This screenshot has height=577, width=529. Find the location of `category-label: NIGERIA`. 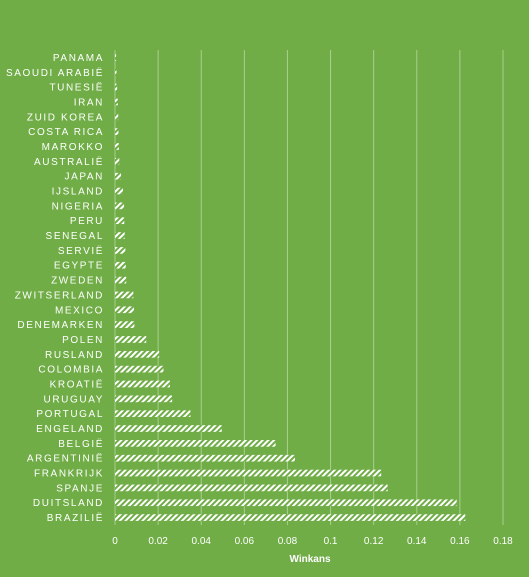

category-label: NIGERIA is located at coordinates (78, 206).